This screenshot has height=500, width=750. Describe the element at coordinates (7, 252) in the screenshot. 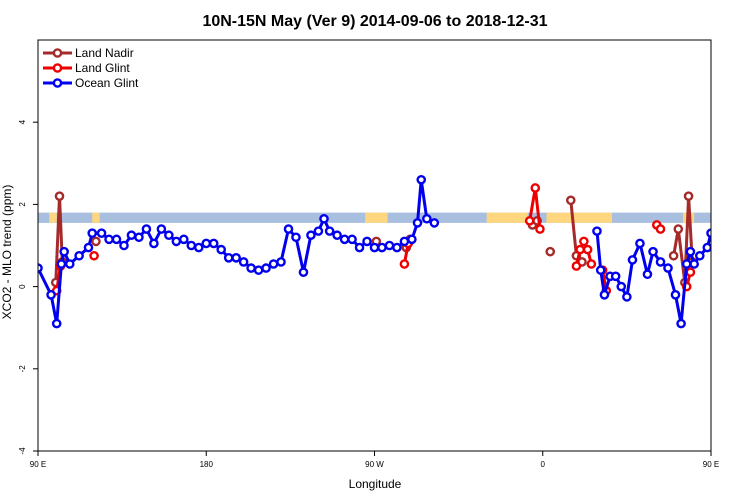

I see `y-axis-label: XCO2 - MLO trend (ppm)` at that location.